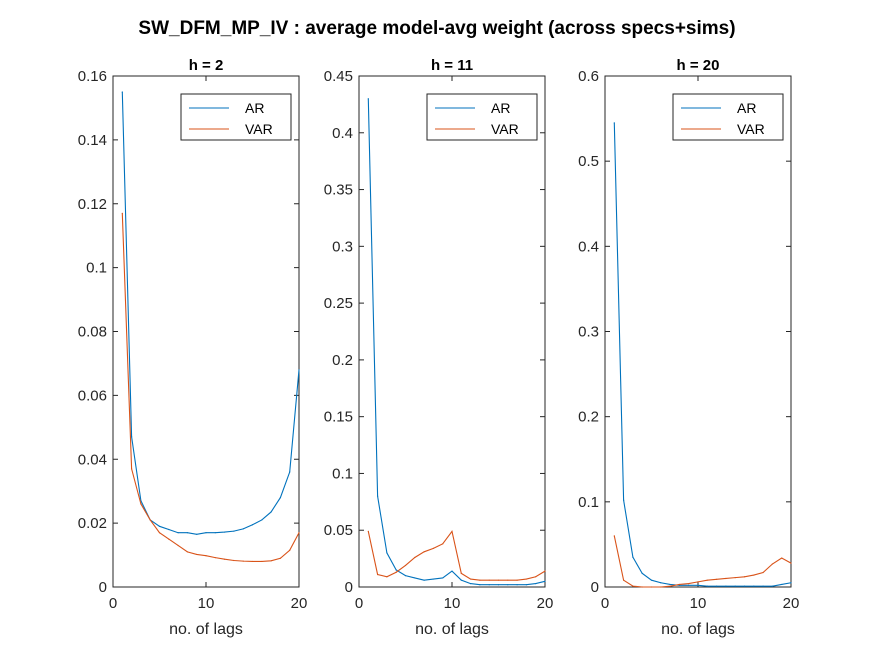 The image size is (875, 661). What do you see at coordinates (338, 303) in the screenshot?
I see `y-tick-label: 0.25` at bounding box center [338, 303].